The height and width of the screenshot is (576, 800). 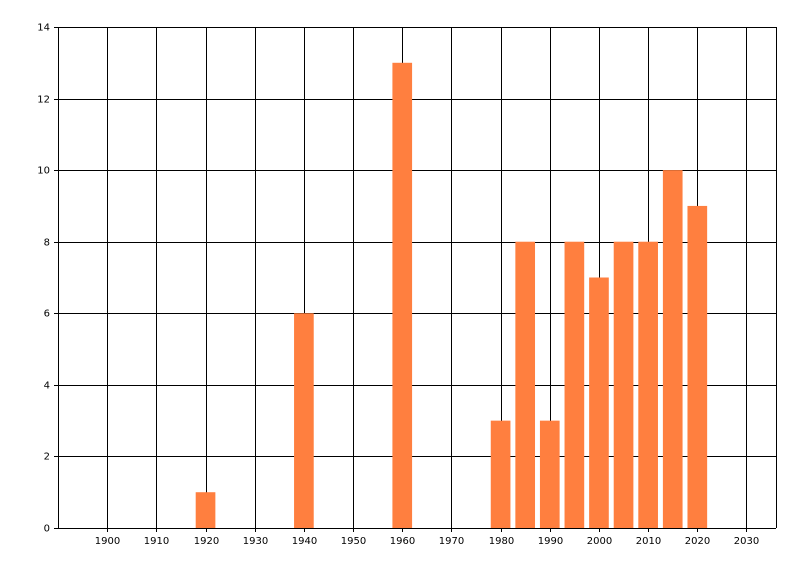 What do you see at coordinates (599, 541) in the screenshot?
I see `x-tick-label: 2000` at bounding box center [599, 541].